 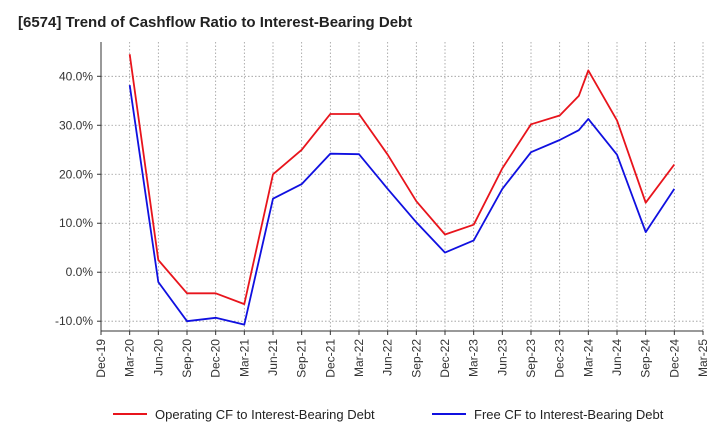 What do you see at coordinates (76, 76) in the screenshot?
I see `y-tick-label: 40.0%` at bounding box center [76, 76].